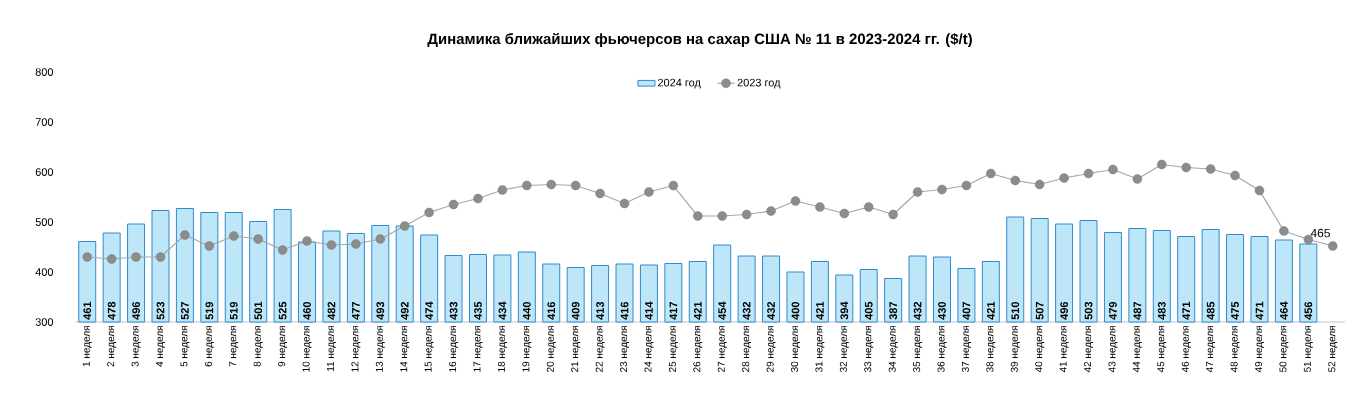  What do you see at coordinates (380, 349) in the screenshot?
I see `x-tick-label: 13 неделя` at bounding box center [380, 349].